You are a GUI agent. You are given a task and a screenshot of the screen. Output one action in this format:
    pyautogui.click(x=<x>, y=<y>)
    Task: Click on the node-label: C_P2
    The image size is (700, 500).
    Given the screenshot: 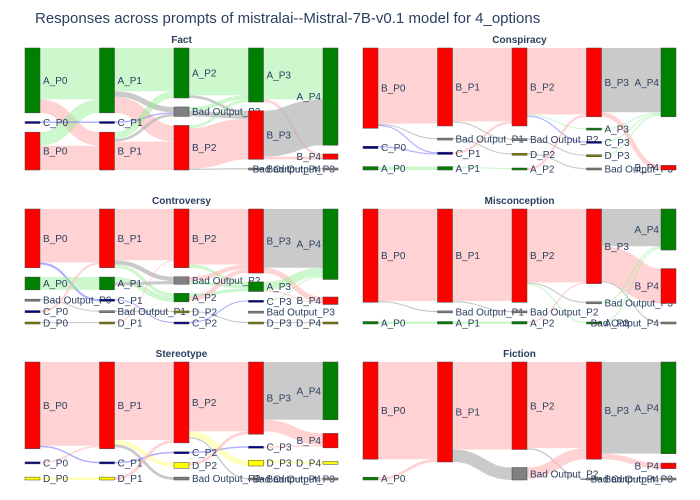 What is the action you would take?
    pyautogui.click(x=204, y=324)
    